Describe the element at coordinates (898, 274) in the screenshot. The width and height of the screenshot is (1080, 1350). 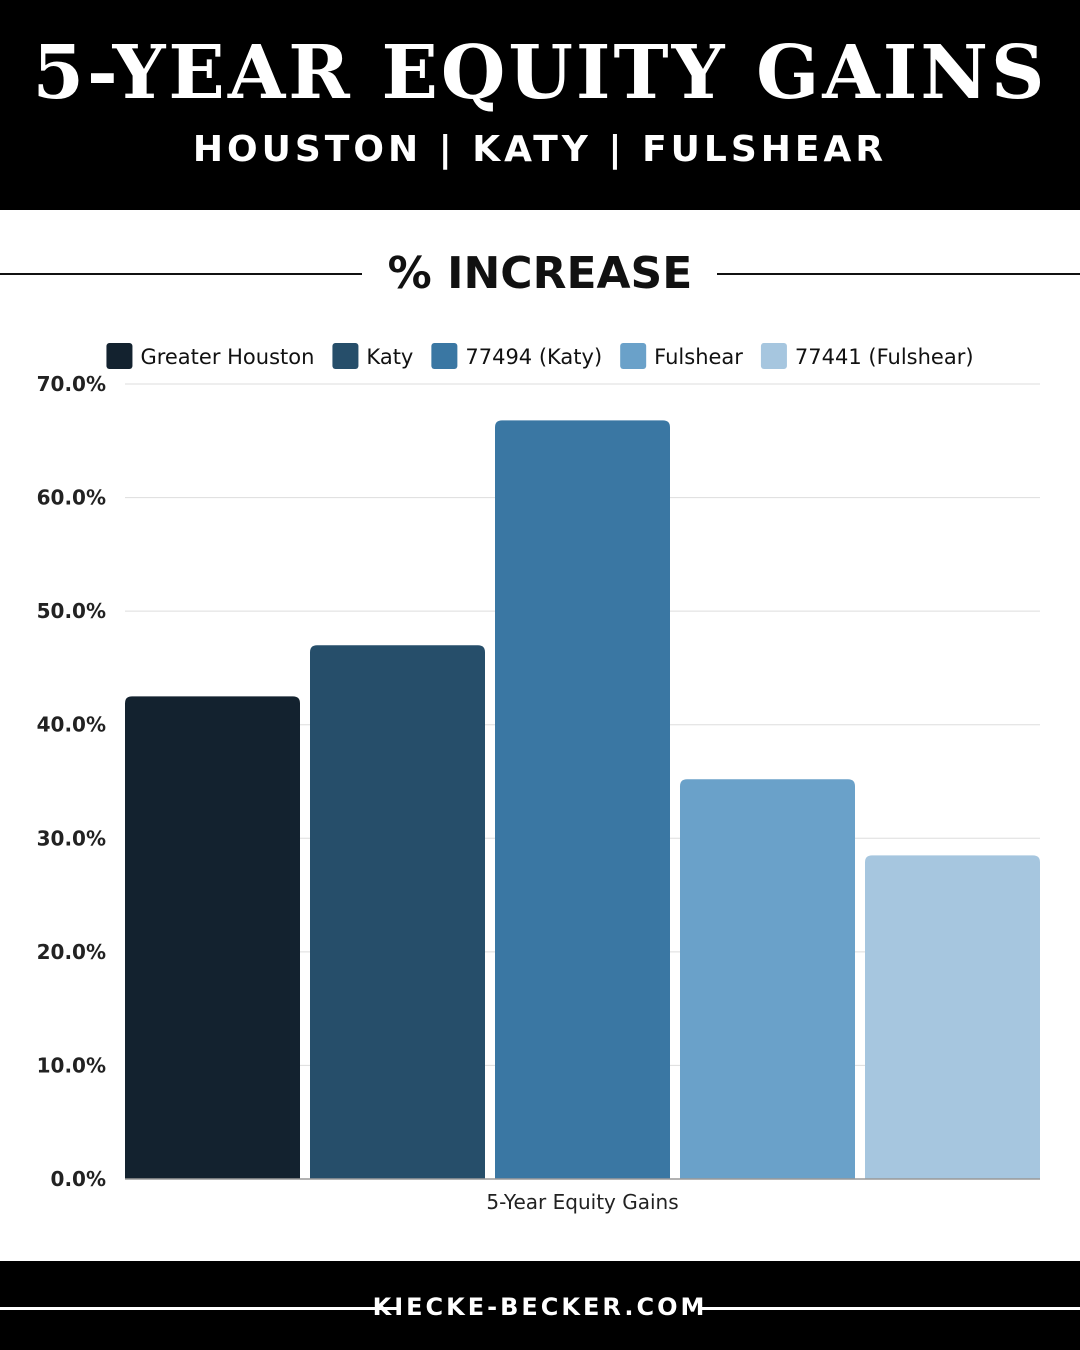
I see `section-divider-right` at that location.